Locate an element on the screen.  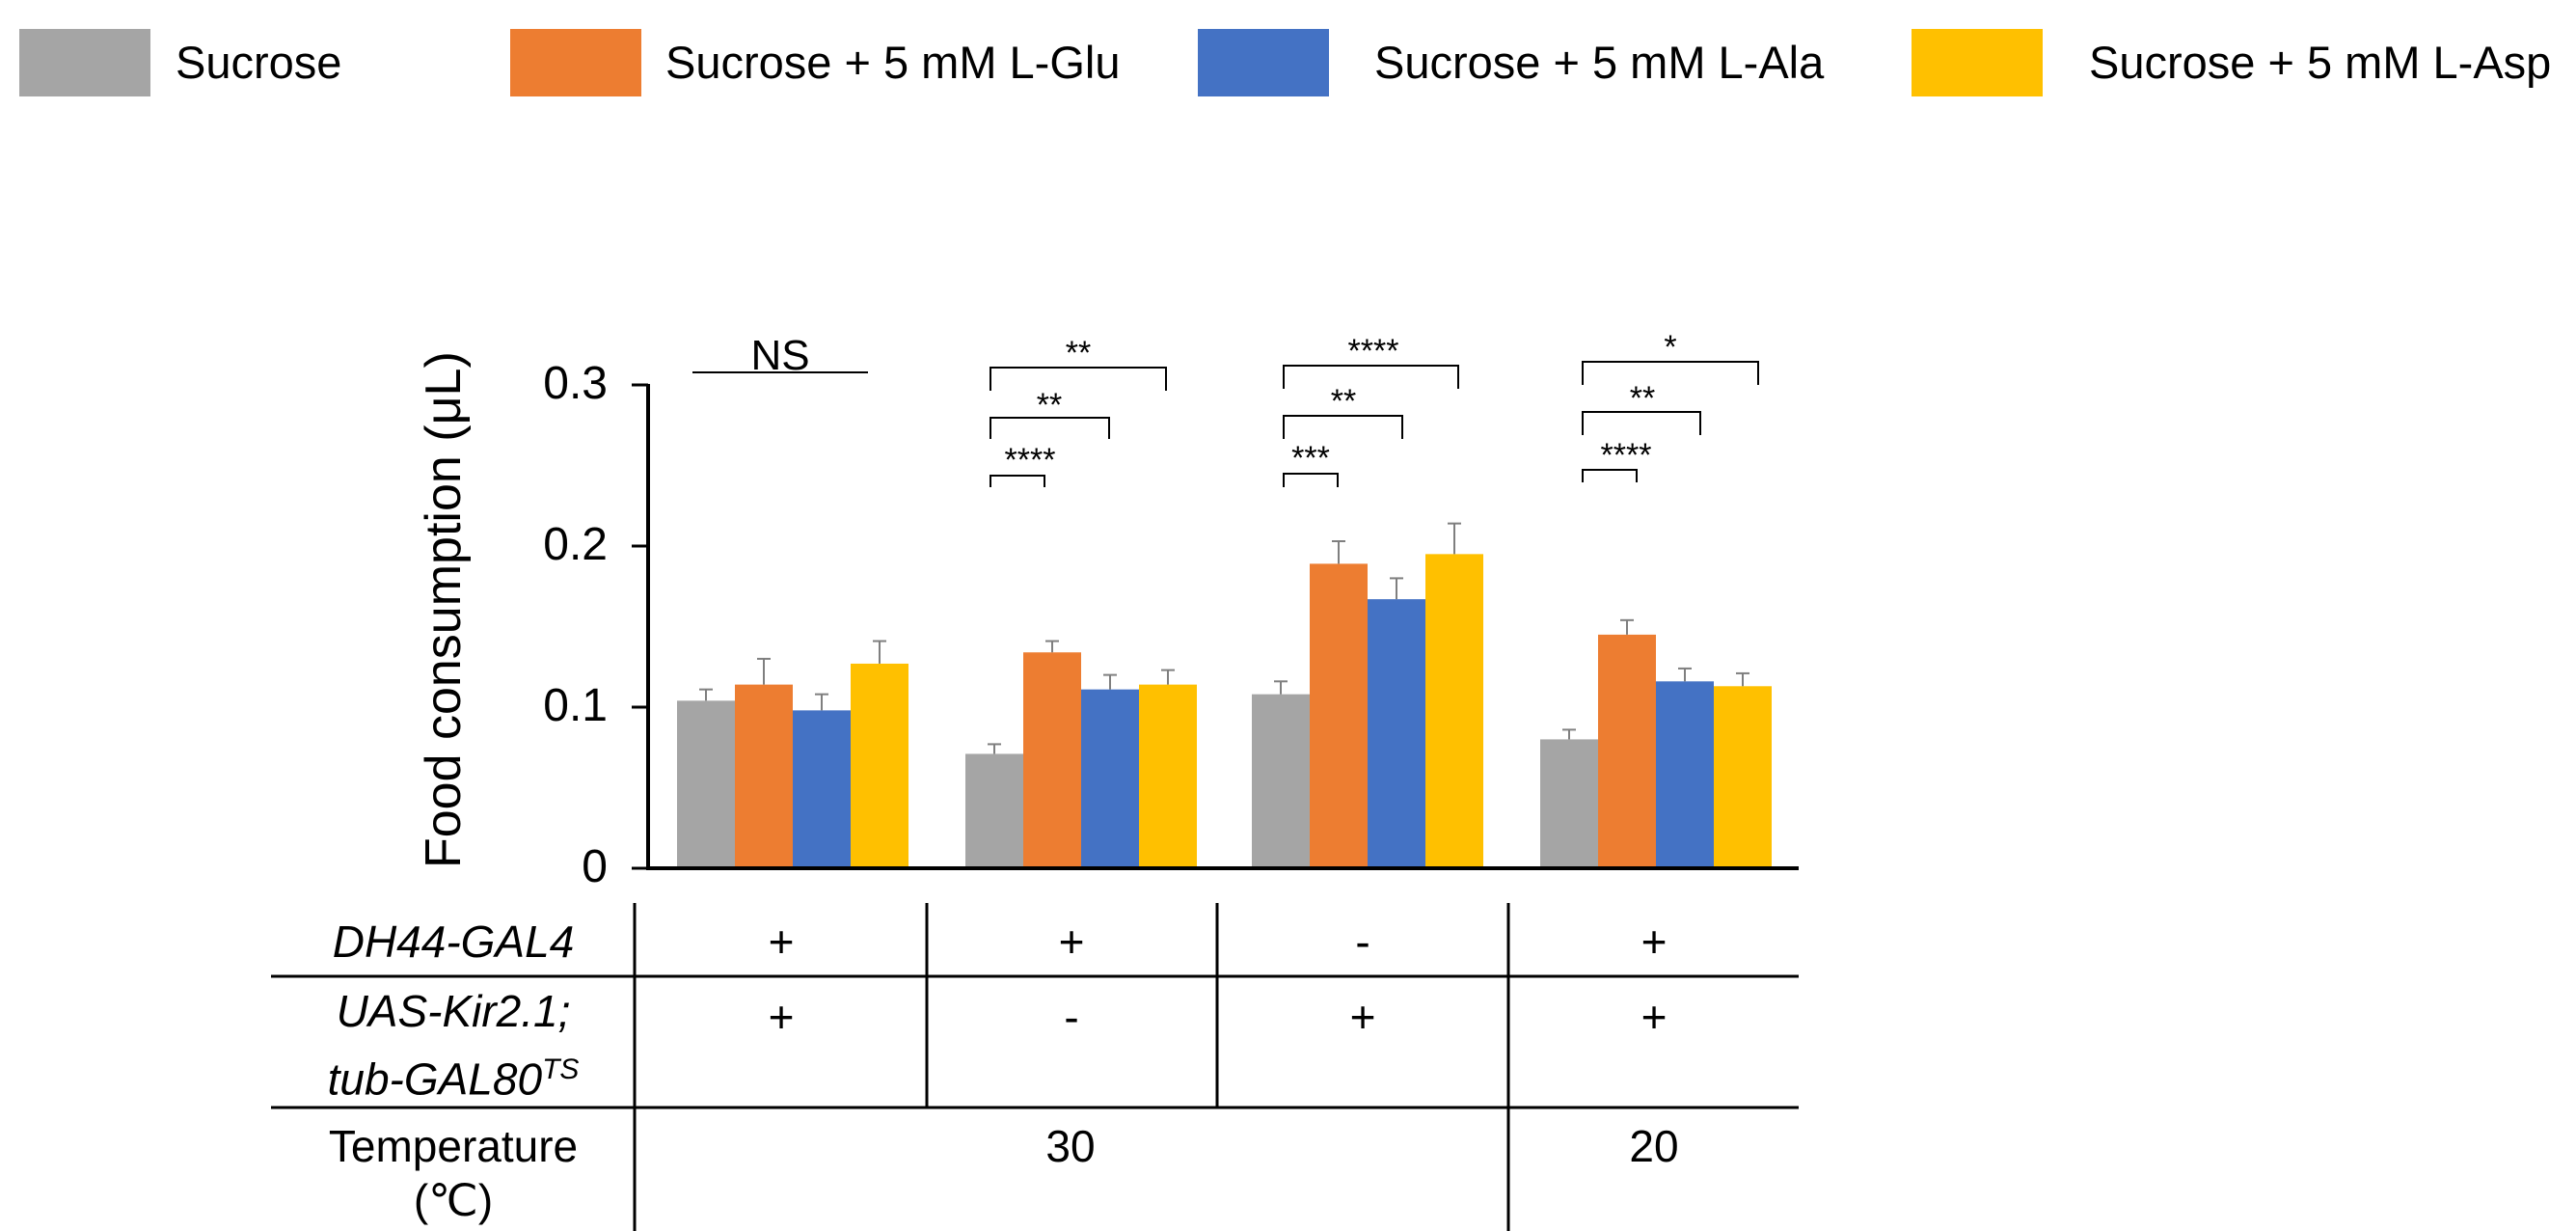
bars-layer is located at coordinates (1224, 711).